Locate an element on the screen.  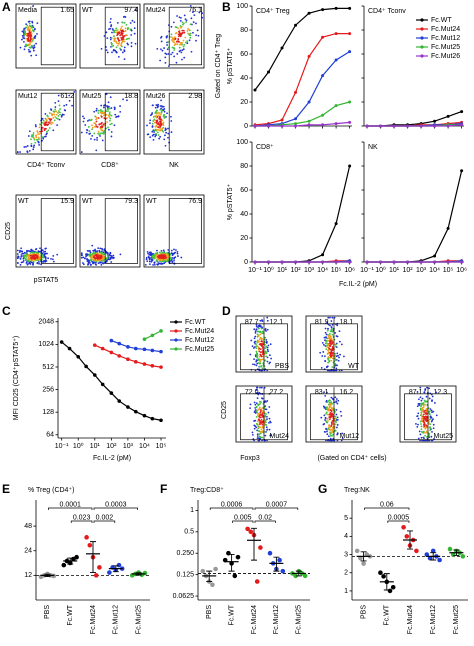
x-tick-label: Fc.Mut12 is located at coordinates (433, 619).